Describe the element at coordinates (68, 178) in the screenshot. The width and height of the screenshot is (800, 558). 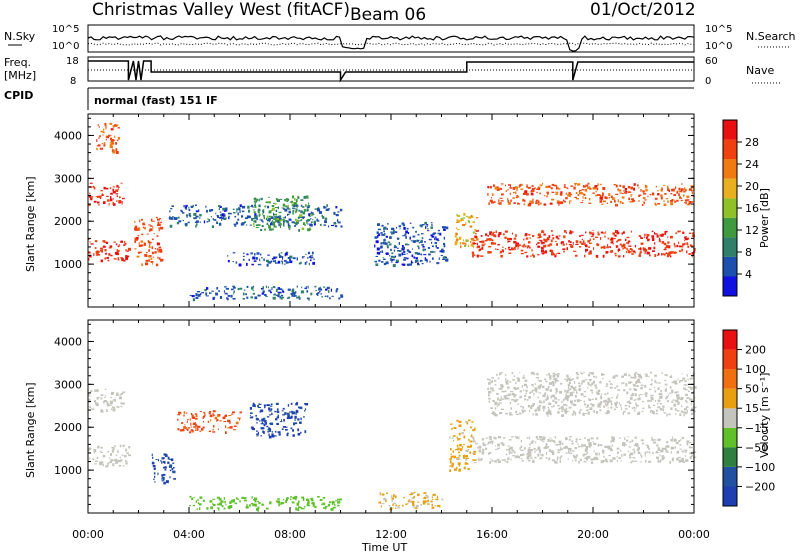
I see `power-ytick-2: 3000` at that location.